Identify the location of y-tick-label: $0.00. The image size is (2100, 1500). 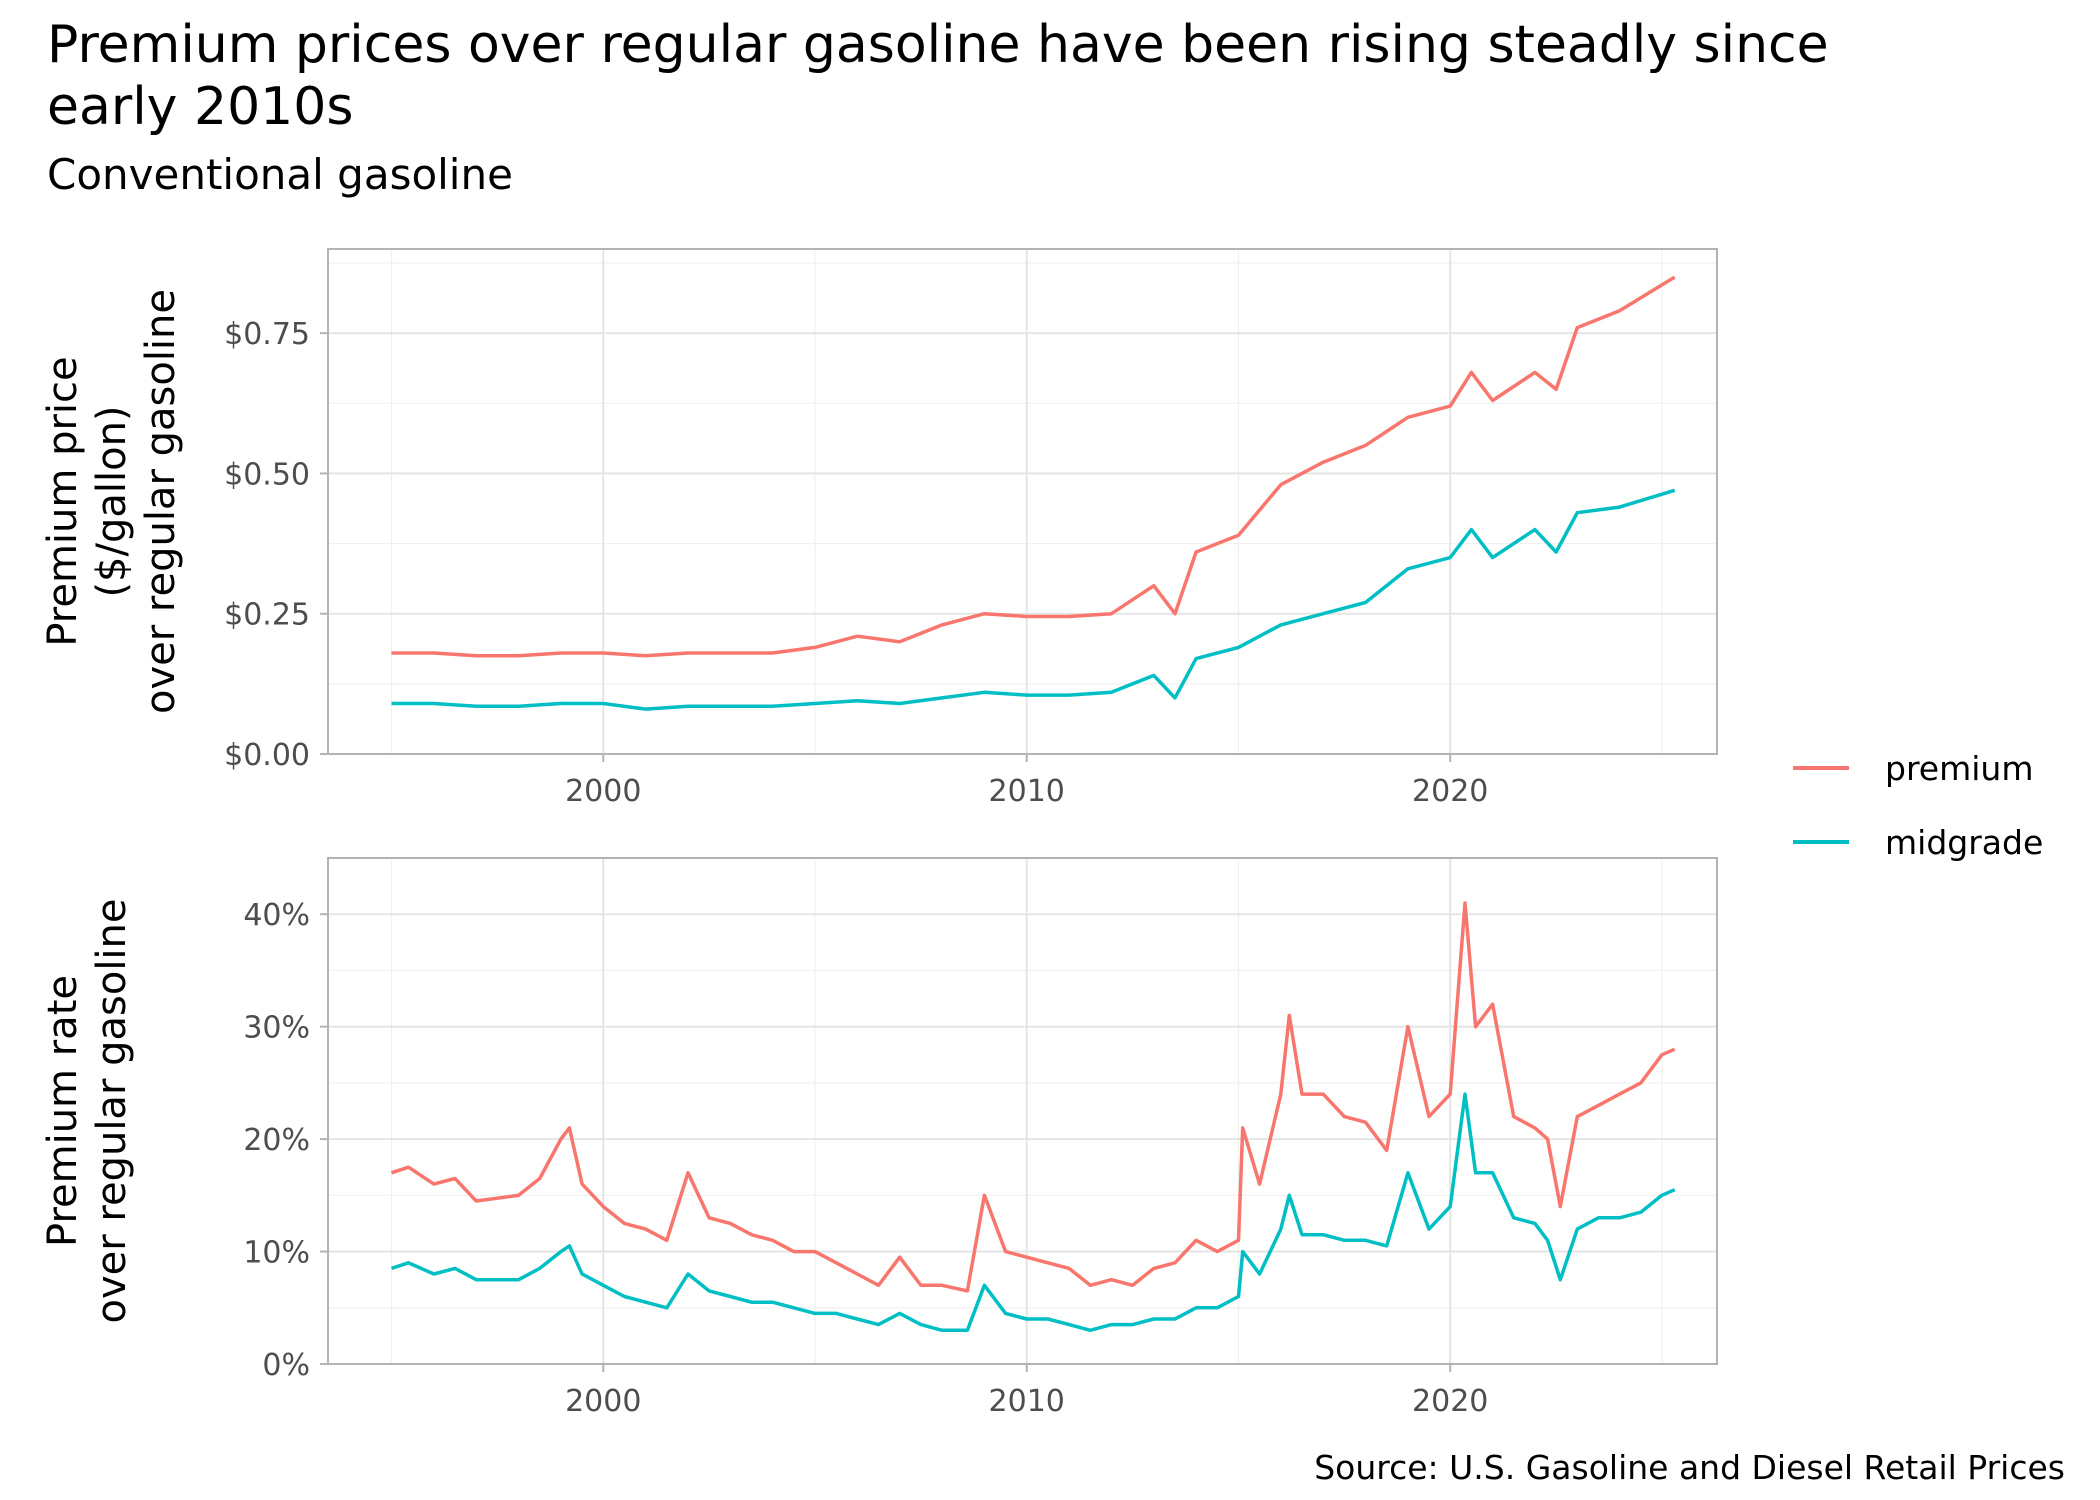
(267, 755).